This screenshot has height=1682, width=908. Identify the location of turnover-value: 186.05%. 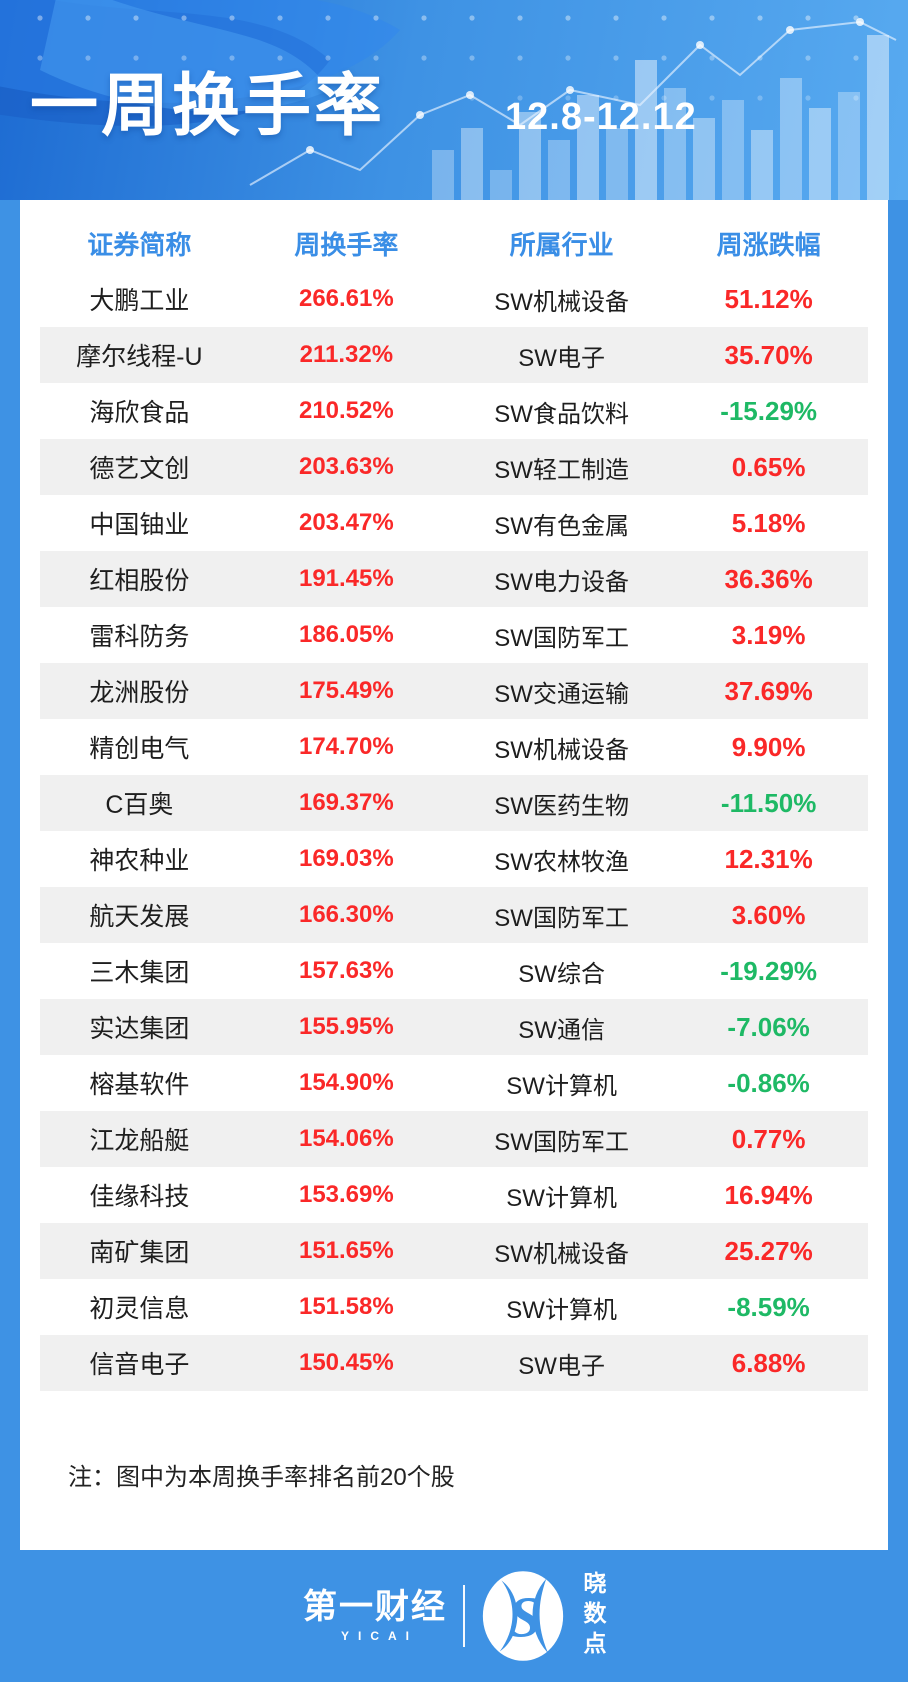
(346, 634).